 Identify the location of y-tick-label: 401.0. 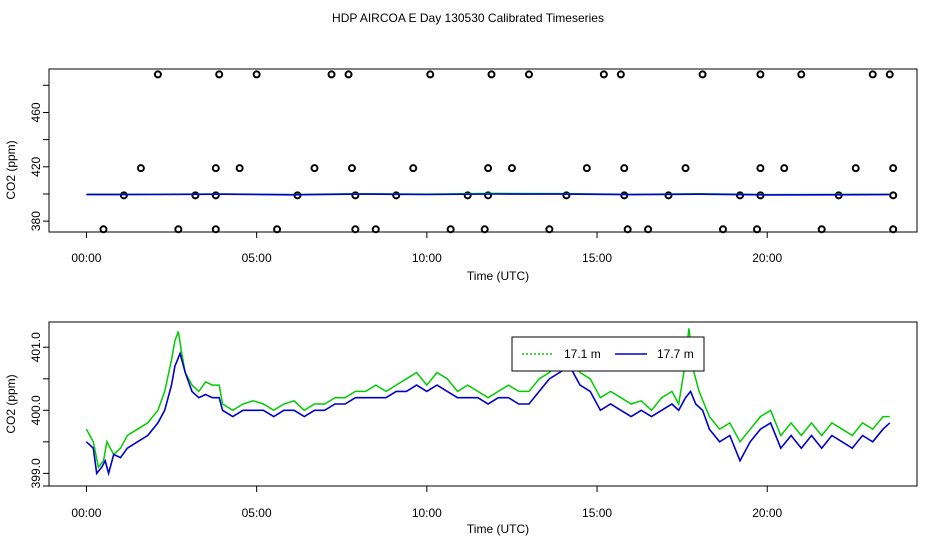
(36, 347).